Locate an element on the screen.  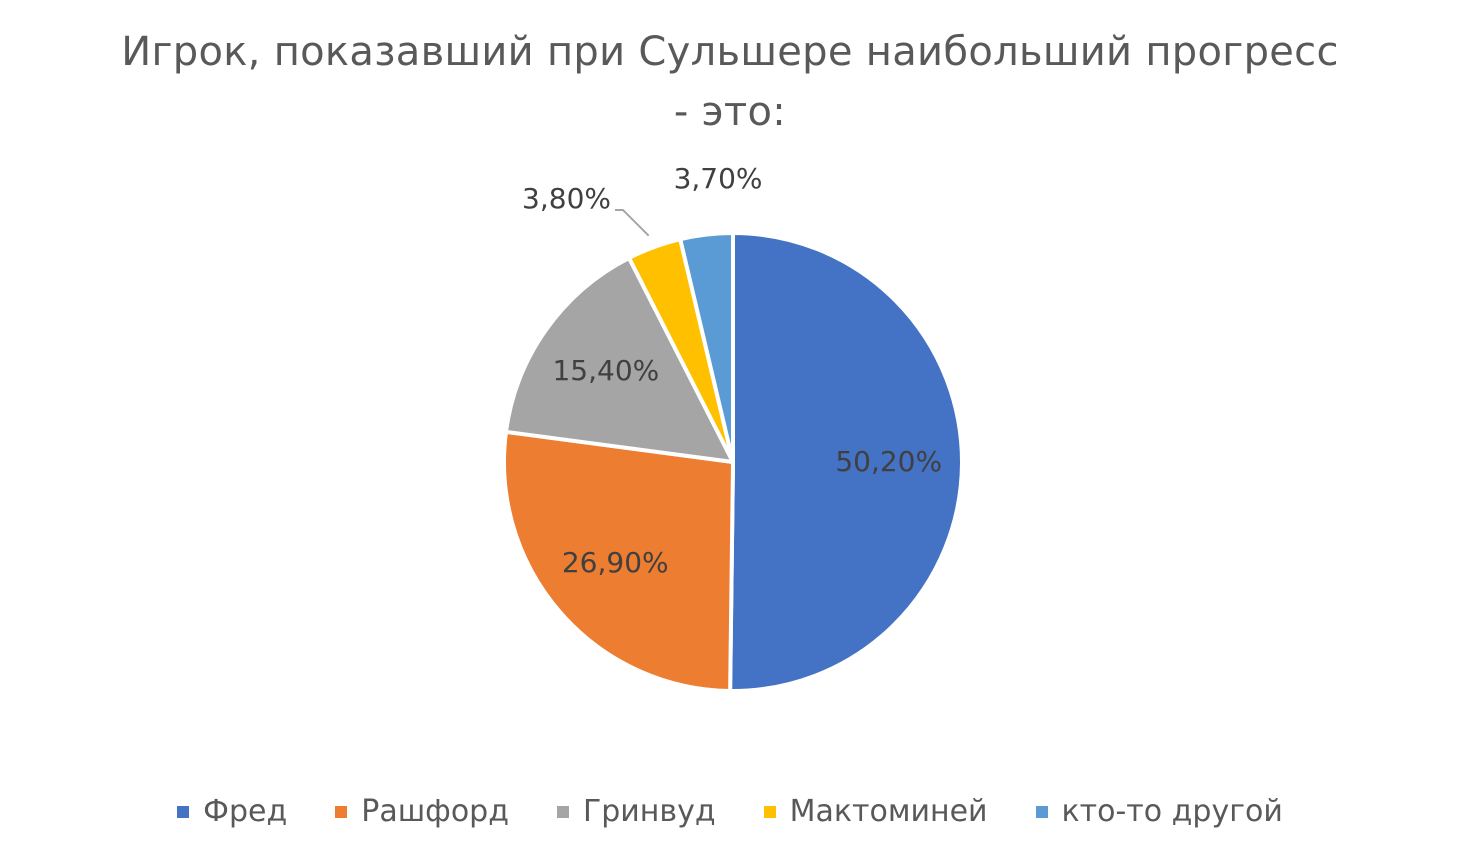
leader-line-mctominay is located at coordinates (632, 223).